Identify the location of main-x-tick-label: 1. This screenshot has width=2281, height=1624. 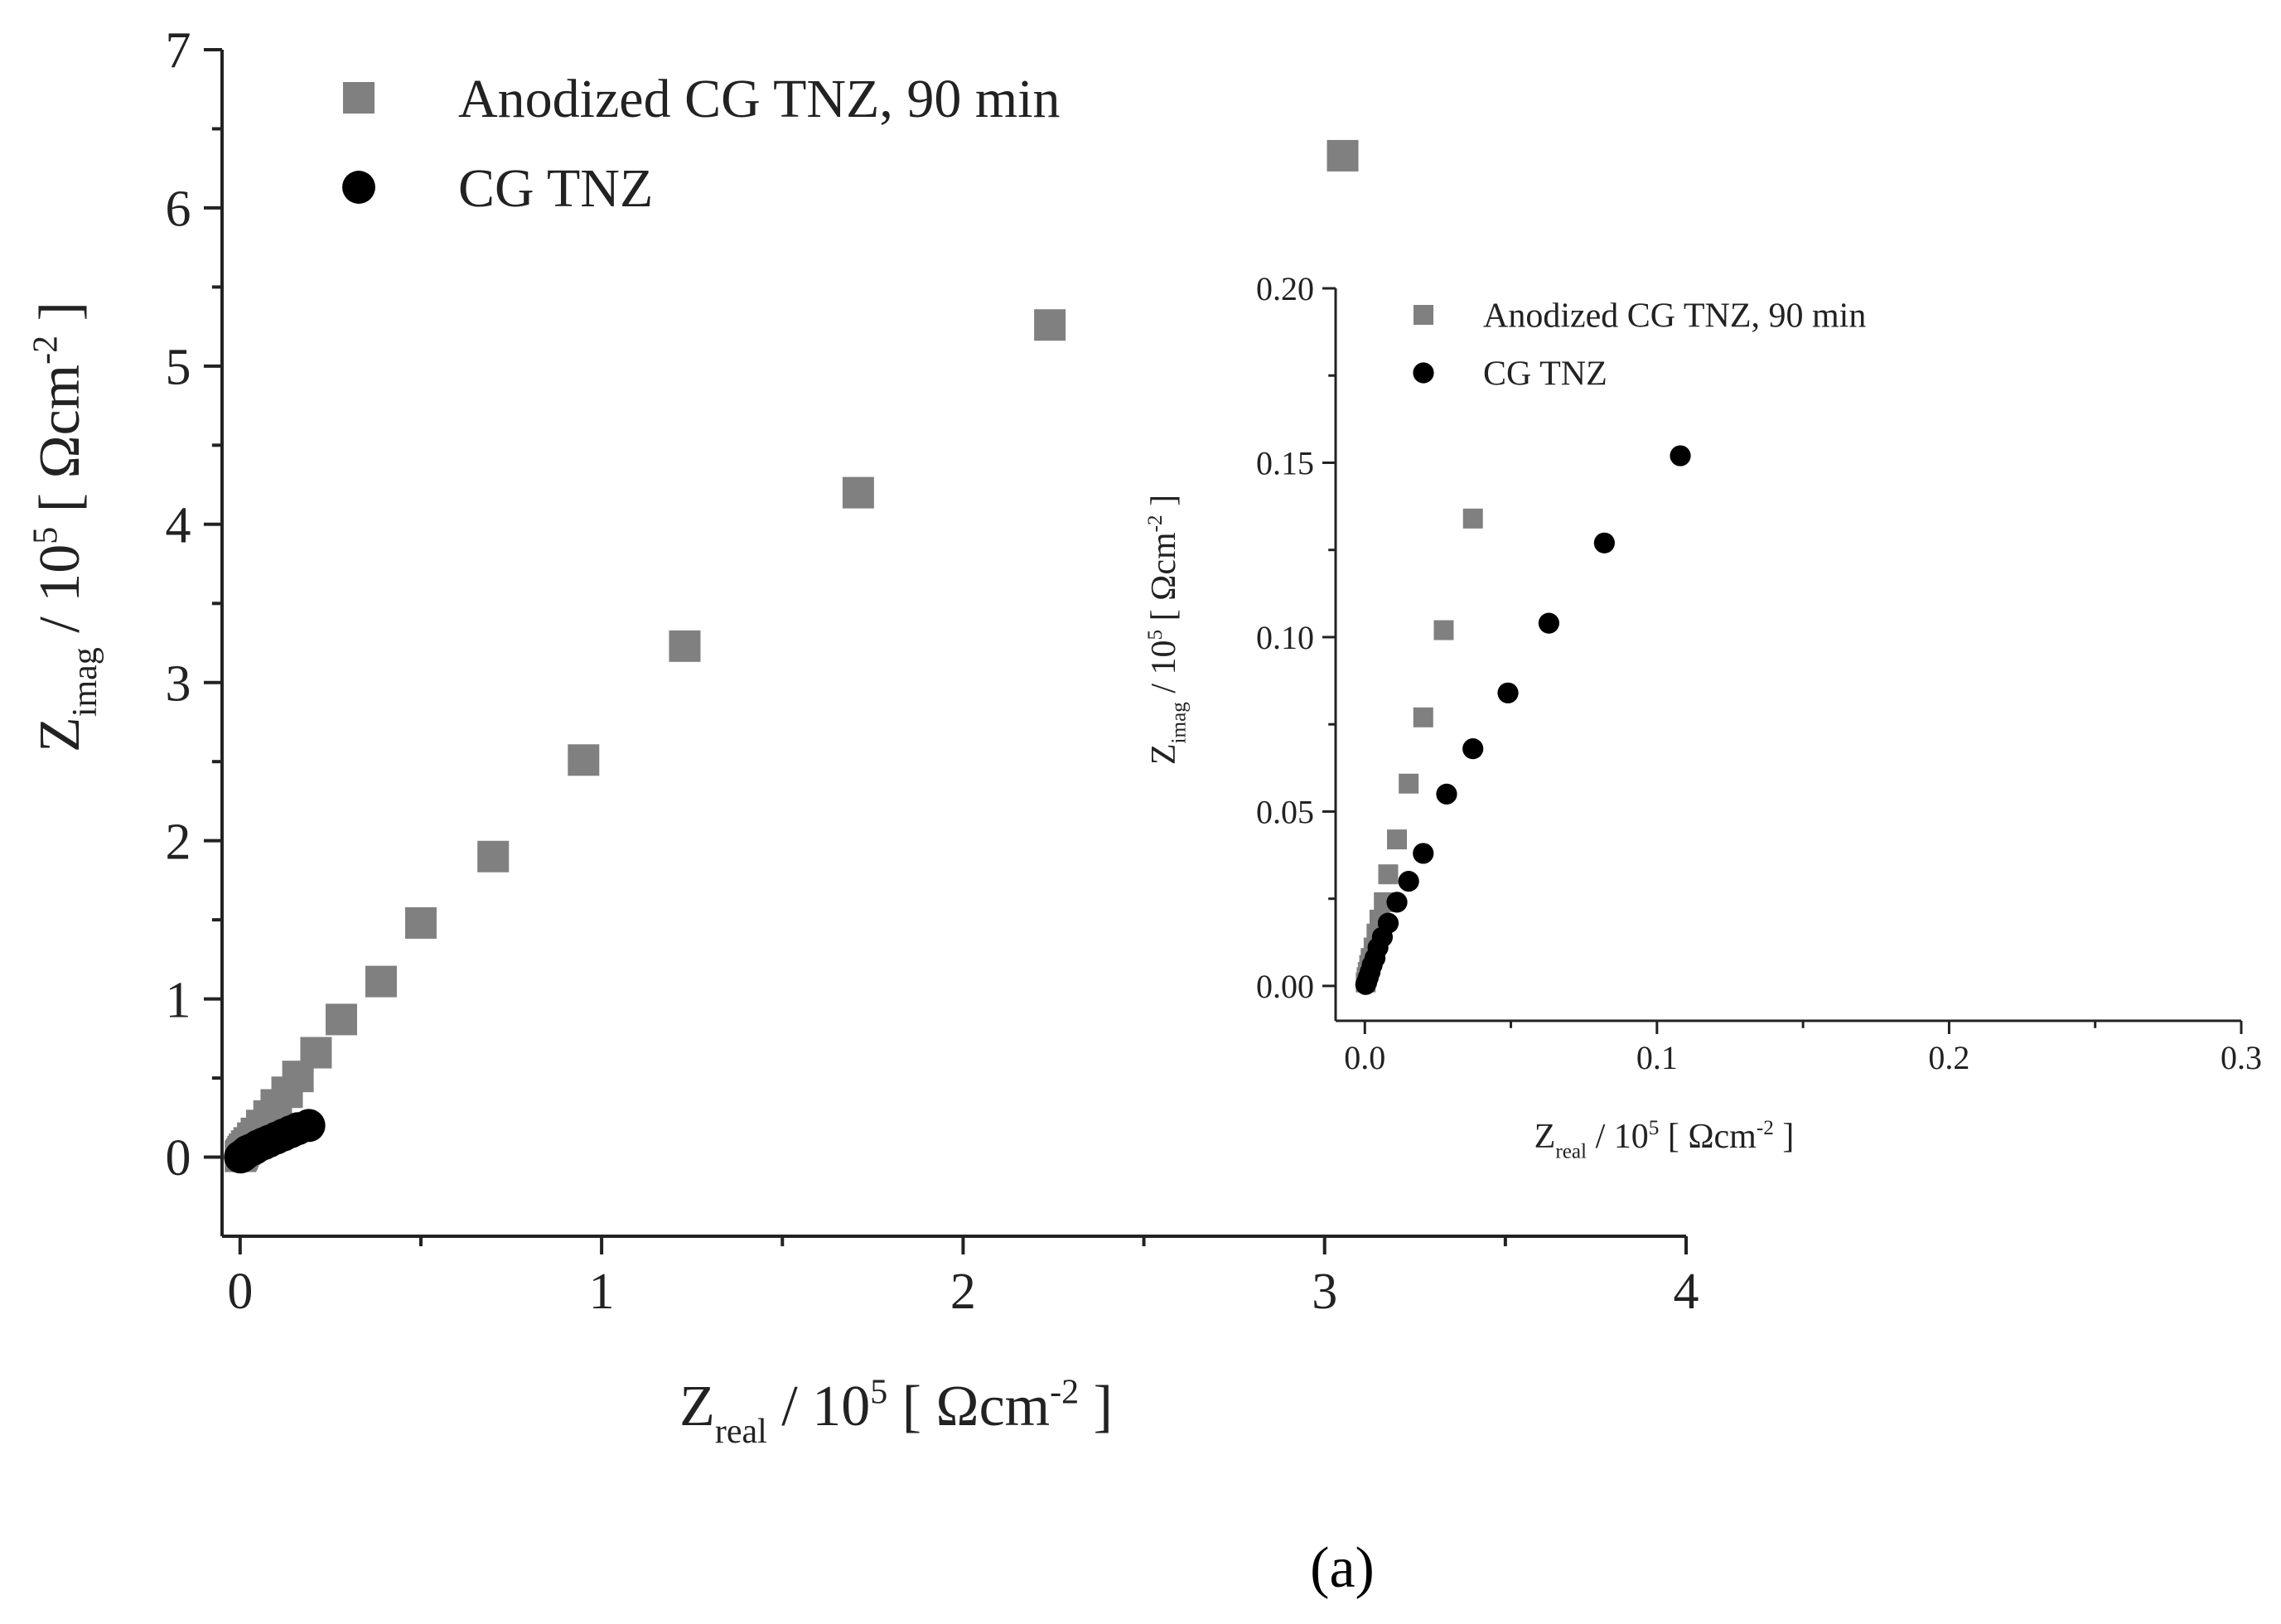
(602, 1292).